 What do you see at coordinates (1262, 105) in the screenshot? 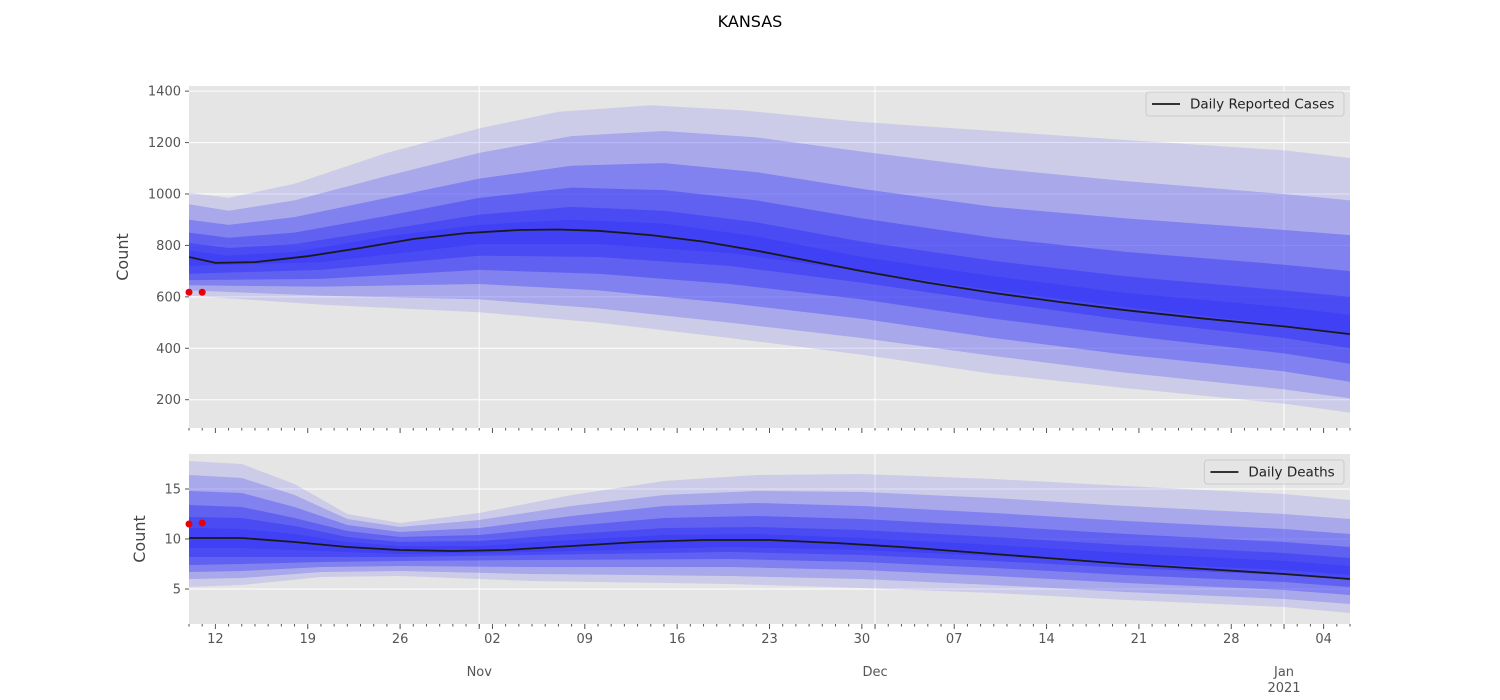
I see `legend-label: Daily Reported Cases` at bounding box center [1262, 105].